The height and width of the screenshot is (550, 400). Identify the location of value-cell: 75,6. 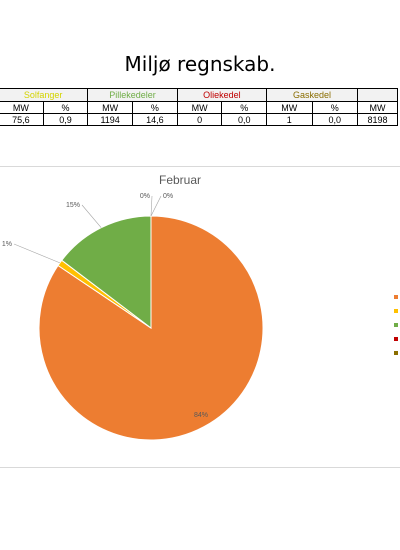
(22, 119).